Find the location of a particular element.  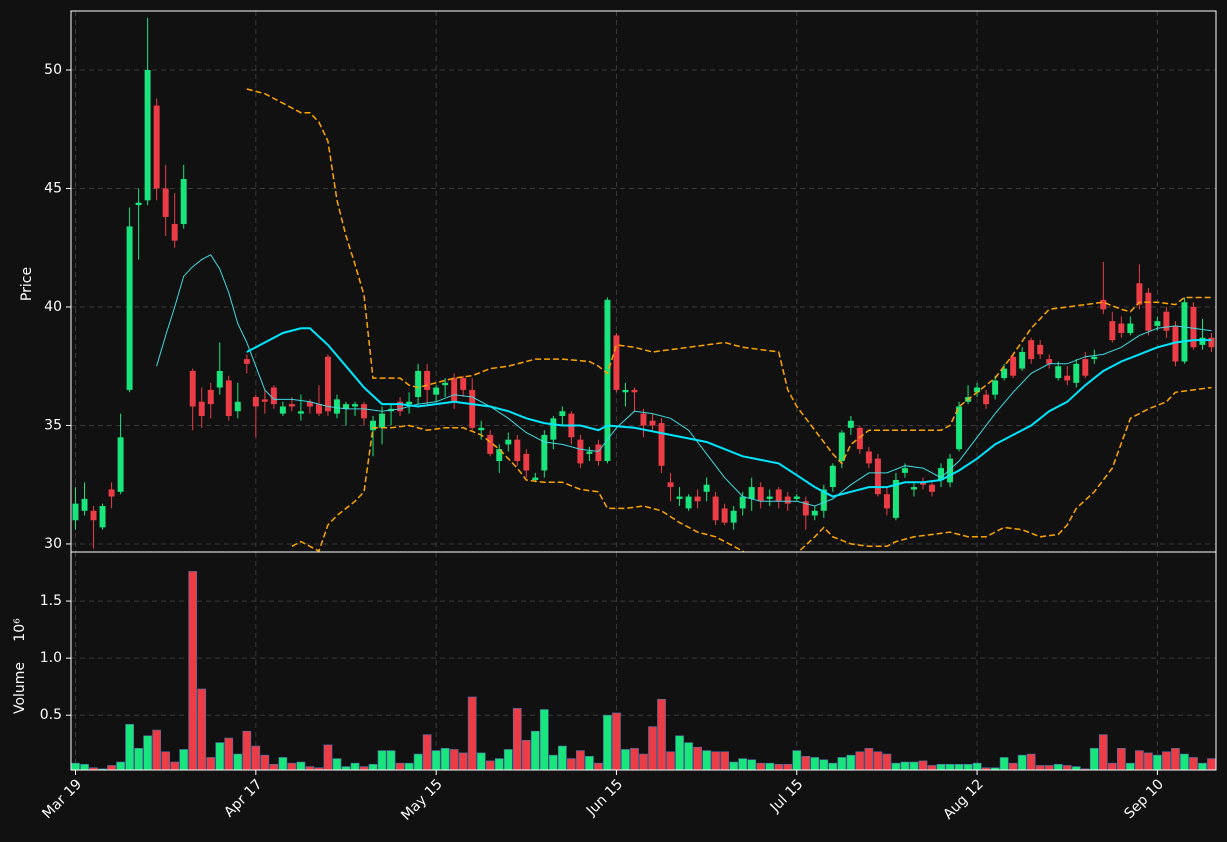

price-axis-label: Price is located at coordinates (27, 284).